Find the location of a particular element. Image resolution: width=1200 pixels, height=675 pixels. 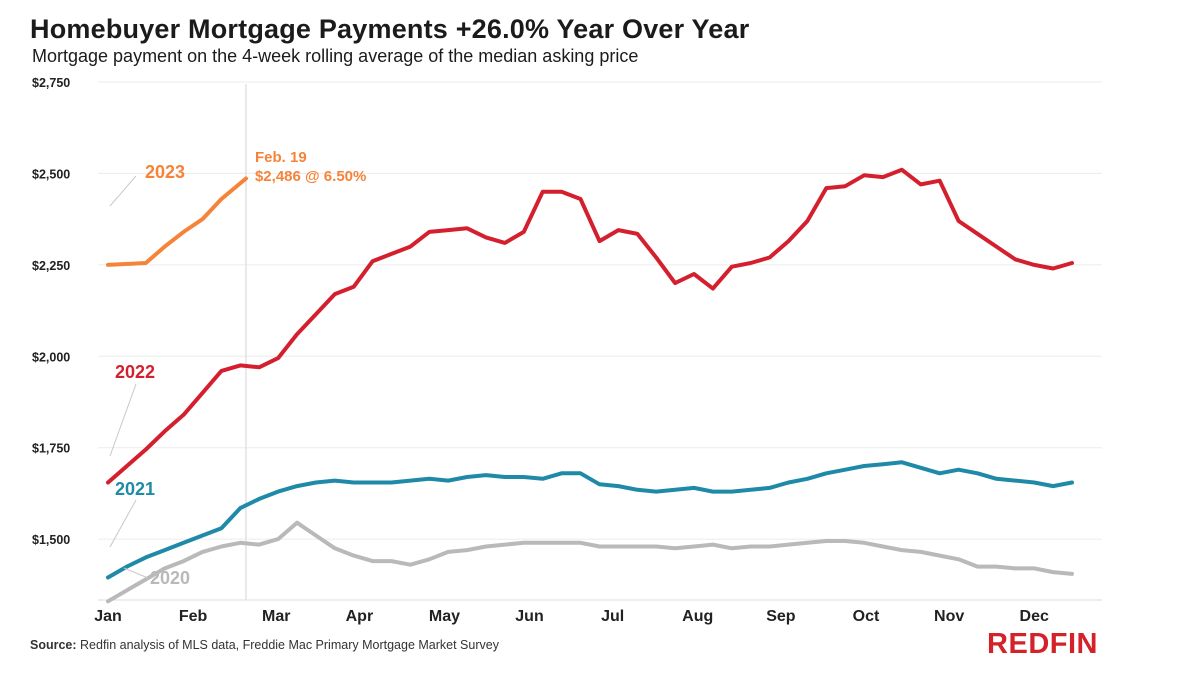

y-tick-label: $1,750 is located at coordinates (51, 449).